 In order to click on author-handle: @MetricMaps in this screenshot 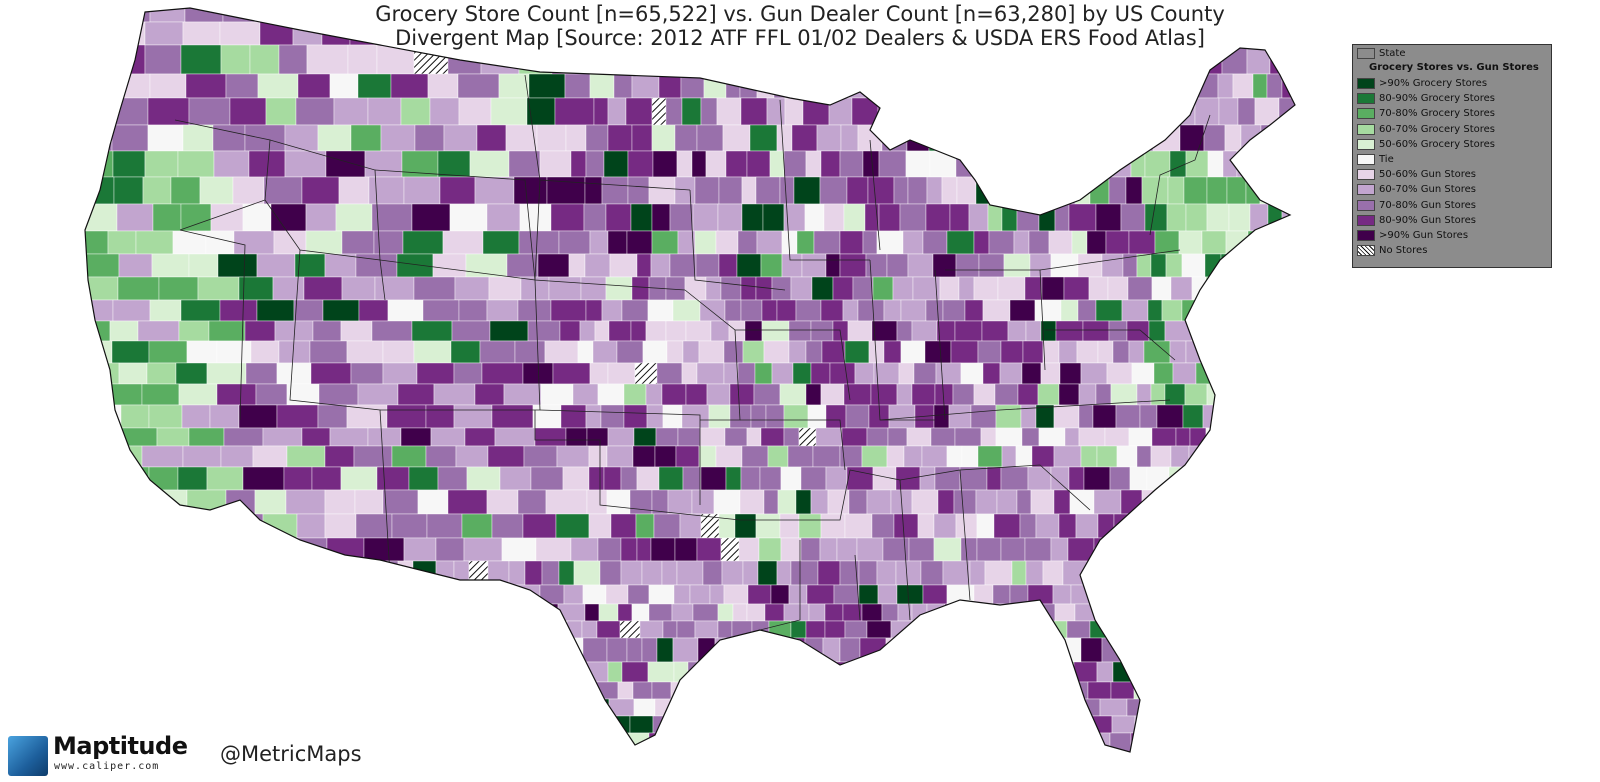, I will do `click(291, 754)`.